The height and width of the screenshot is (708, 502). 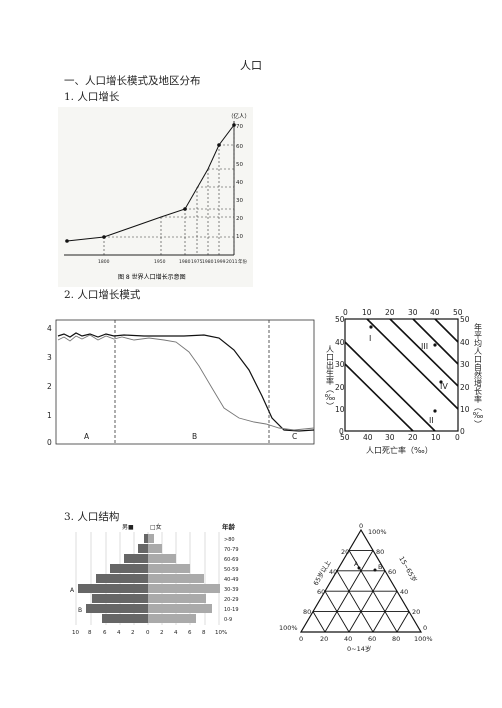 I want to click on right-tick: 20, so click(x=416, y=612).